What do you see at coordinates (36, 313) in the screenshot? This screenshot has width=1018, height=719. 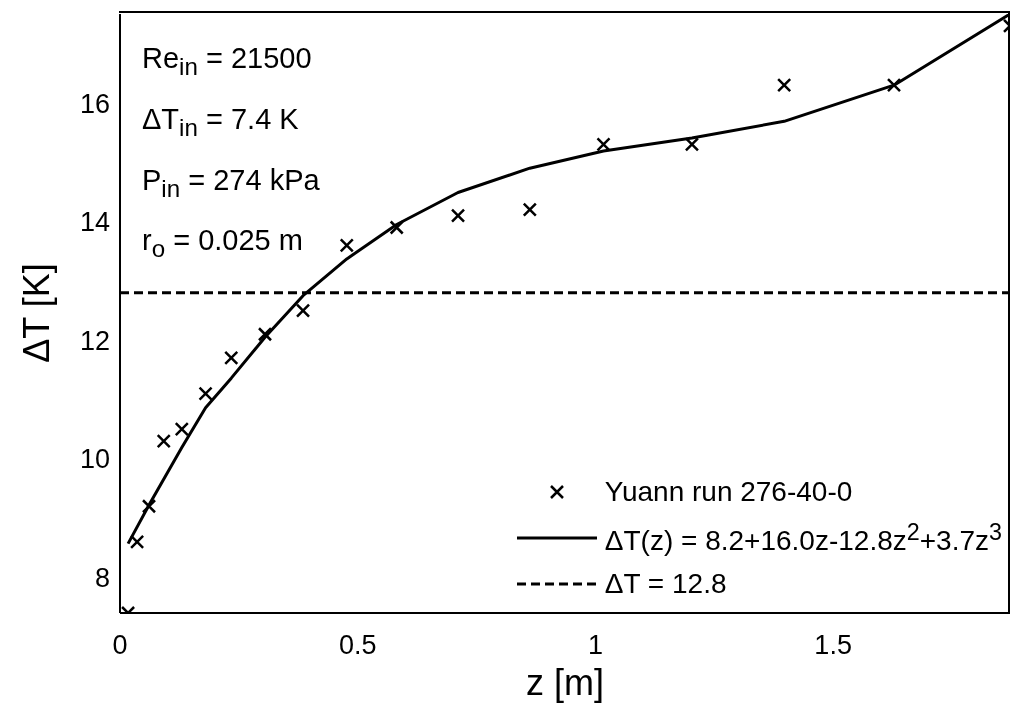 I see `y-axis-title: ΔT [K]` at bounding box center [36, 313].